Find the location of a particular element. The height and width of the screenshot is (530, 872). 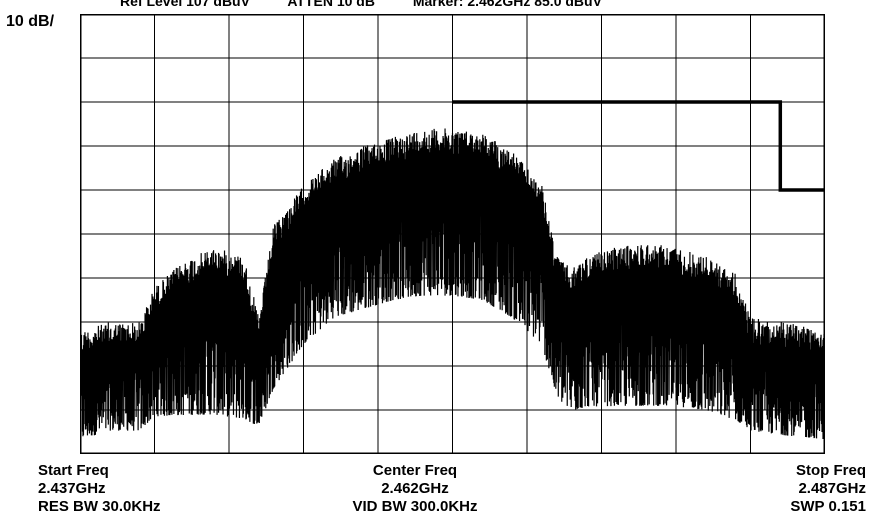

swp-text: SWP 0.151 is located at coordinates (828, 506).